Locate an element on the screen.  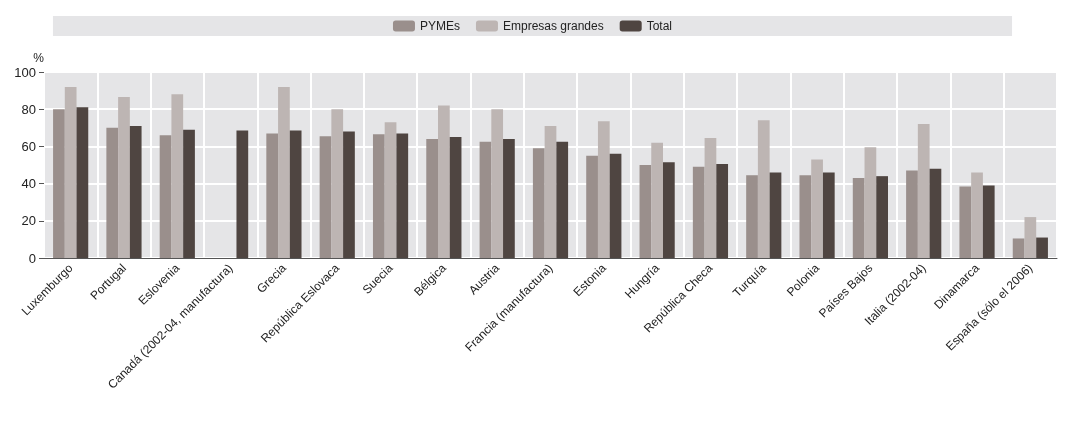
legend-label: Total is located at coordinates (659, 26).